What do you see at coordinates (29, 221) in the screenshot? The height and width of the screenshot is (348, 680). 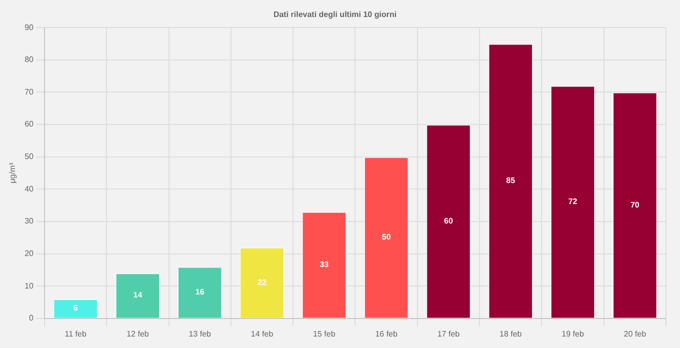 I see `y-tick-label: 30` at bounding box center [29, 221].